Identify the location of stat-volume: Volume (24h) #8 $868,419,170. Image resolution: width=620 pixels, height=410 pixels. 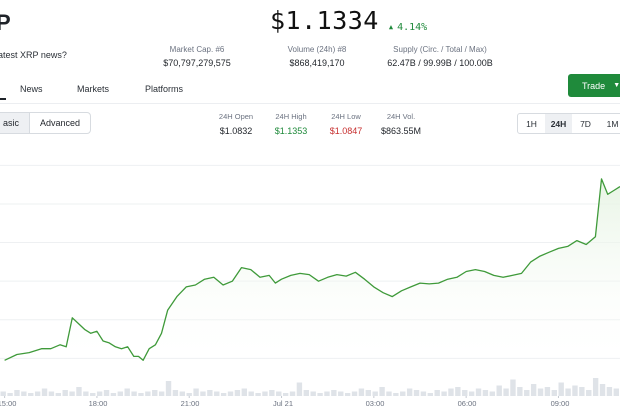
(317, 56).